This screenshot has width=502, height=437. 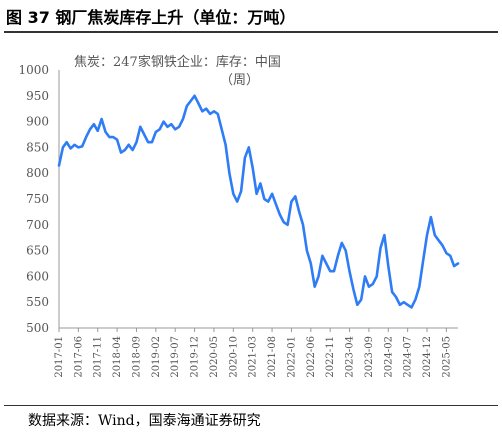 What do you see at coordinates (37, 96) in the screenshot?
I see `y-tick-label: 950` at bounding box center [37, 96].